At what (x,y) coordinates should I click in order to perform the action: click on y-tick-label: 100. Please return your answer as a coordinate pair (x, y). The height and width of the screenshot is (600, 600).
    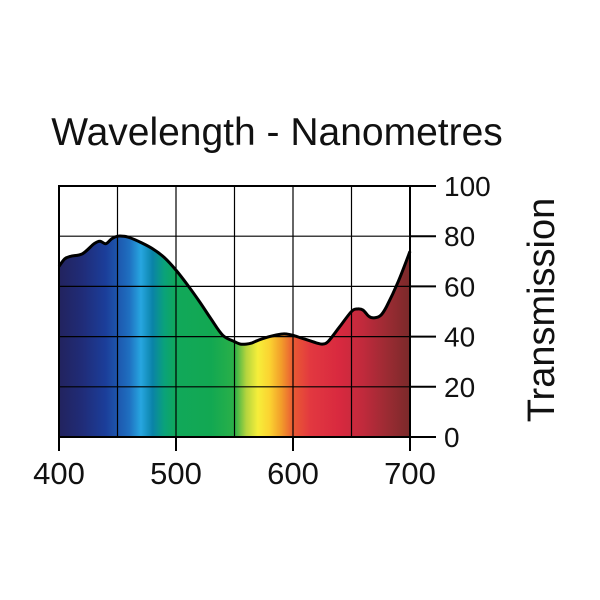
    Looking at the image, I should click on (467, 186).